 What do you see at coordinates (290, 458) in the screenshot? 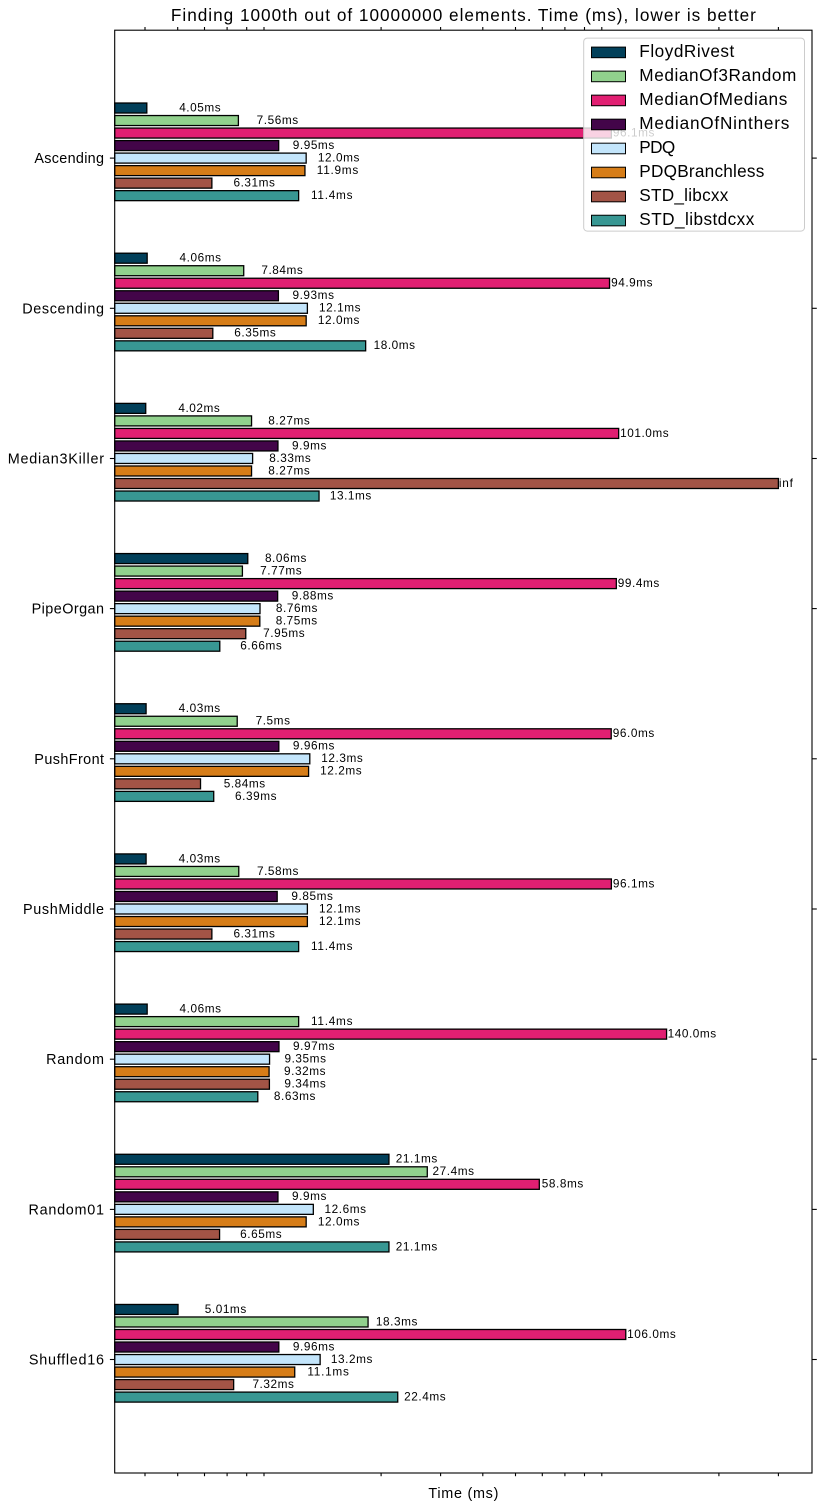
I see `svg-text: 8.33ms` at bounding box center [290, 458].